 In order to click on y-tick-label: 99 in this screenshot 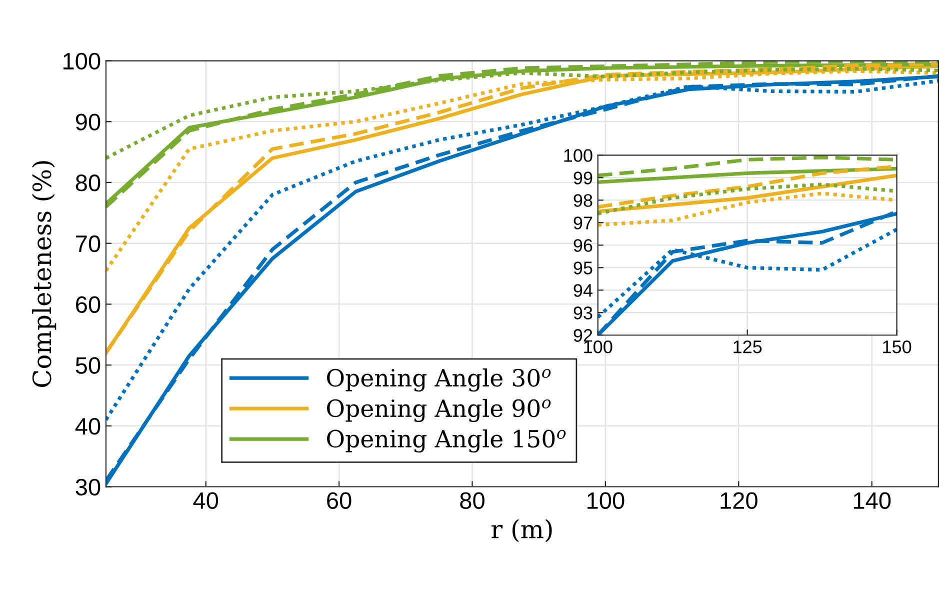, I will do `click(583, 178)`.